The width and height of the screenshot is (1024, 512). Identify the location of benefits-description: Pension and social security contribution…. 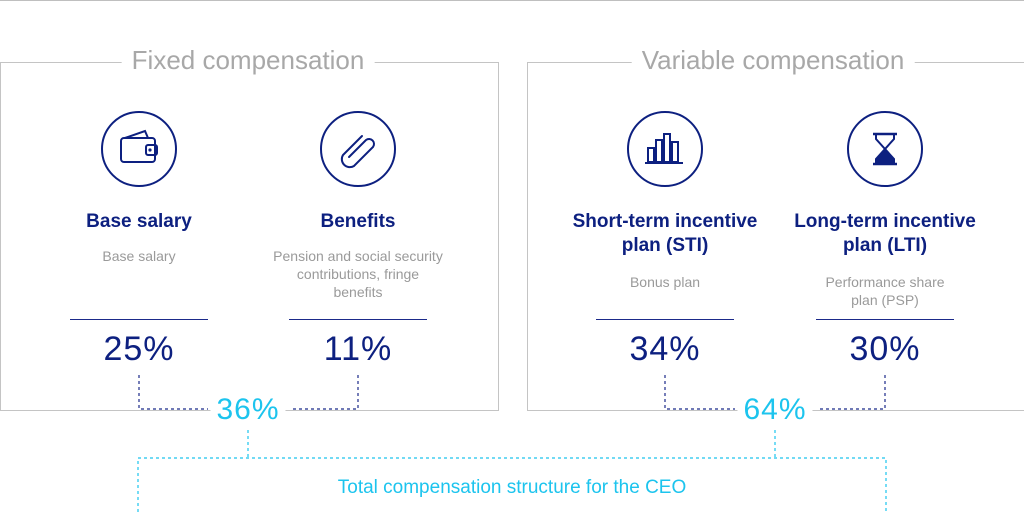
(358, 274).